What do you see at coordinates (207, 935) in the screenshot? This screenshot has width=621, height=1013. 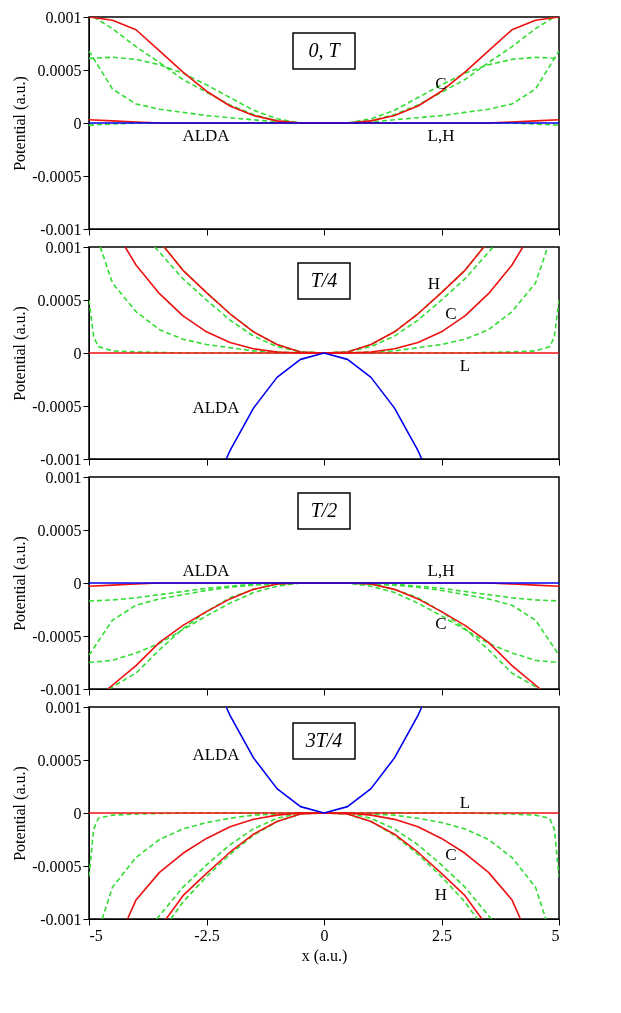 I see `x-tick-label: -2.5` at bounding box center [207, 935].